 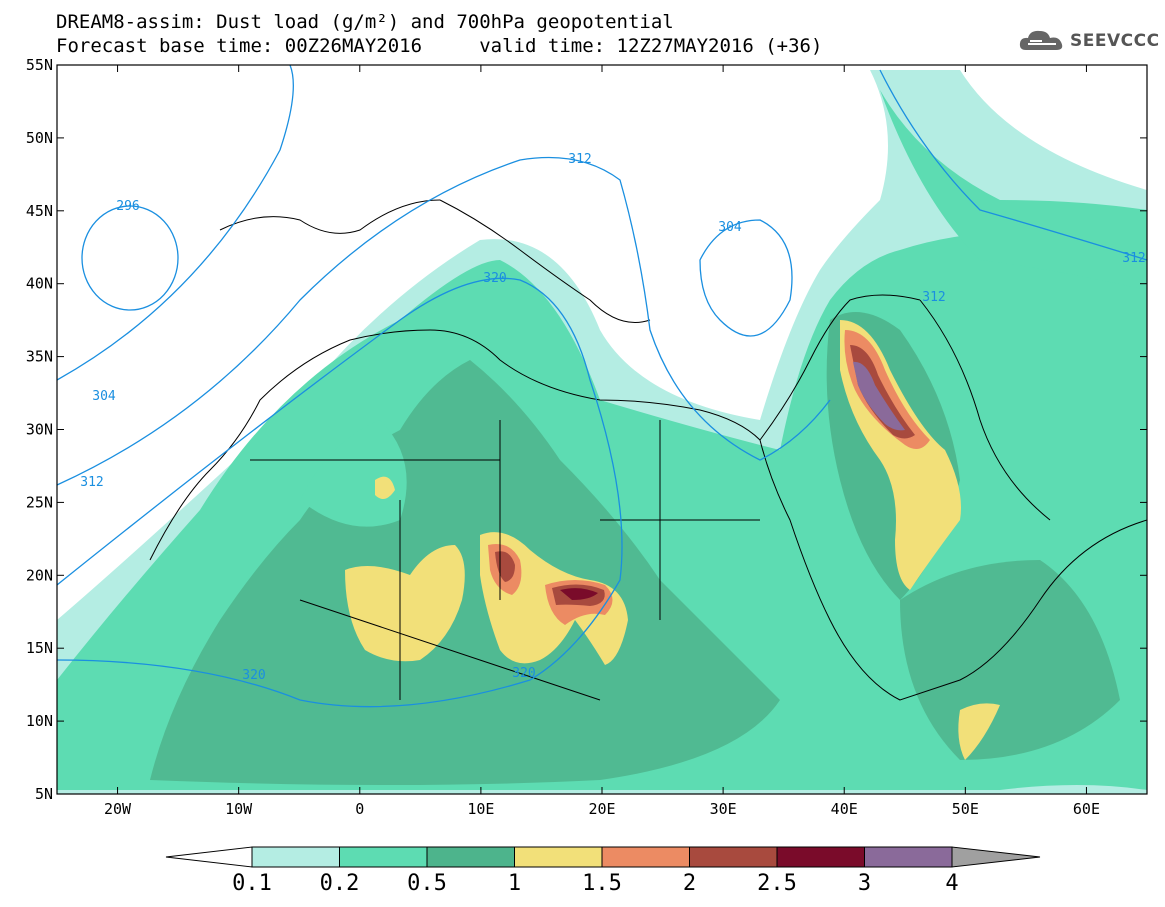 I want to click on colorbar-level-label: 4, so click(x=951, y=883).